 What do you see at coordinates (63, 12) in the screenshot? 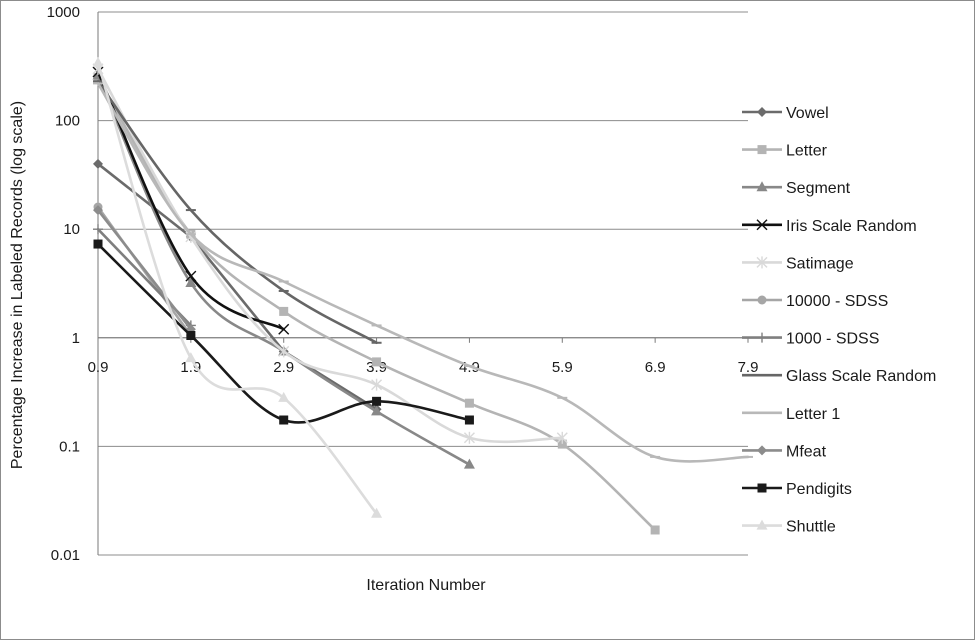
I see `y-tick-label: 1000` at bounding box center [63, 12].